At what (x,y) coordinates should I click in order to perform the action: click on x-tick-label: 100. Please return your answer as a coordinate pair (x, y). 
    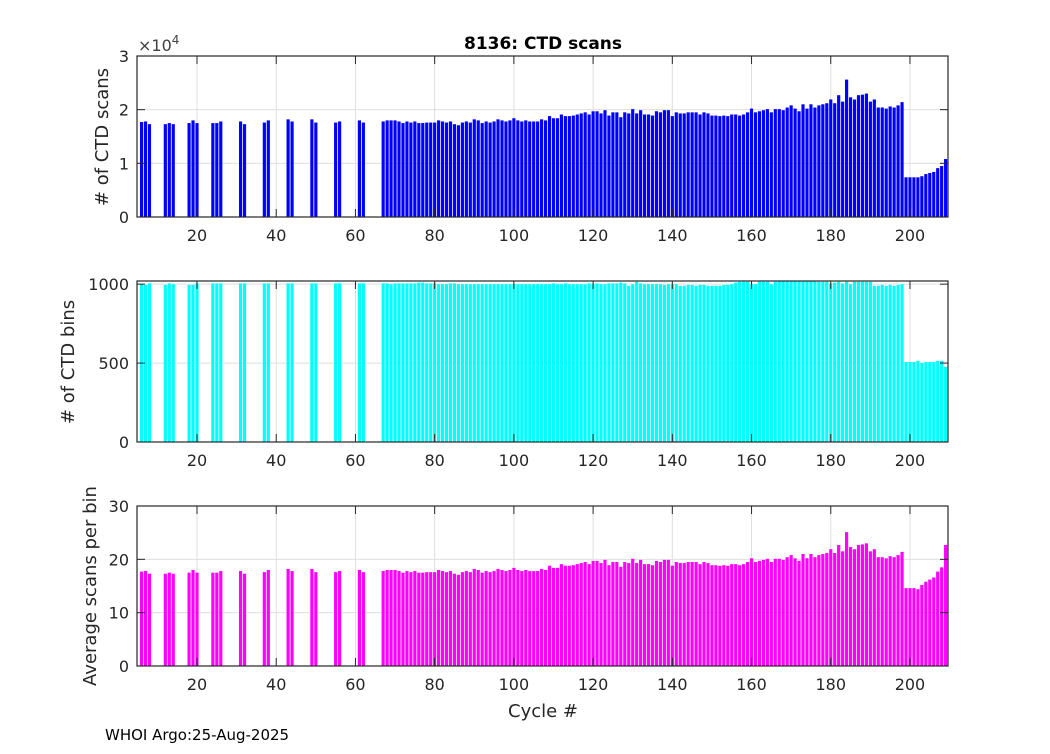
    Looking at the image, I should click on (514, 235).